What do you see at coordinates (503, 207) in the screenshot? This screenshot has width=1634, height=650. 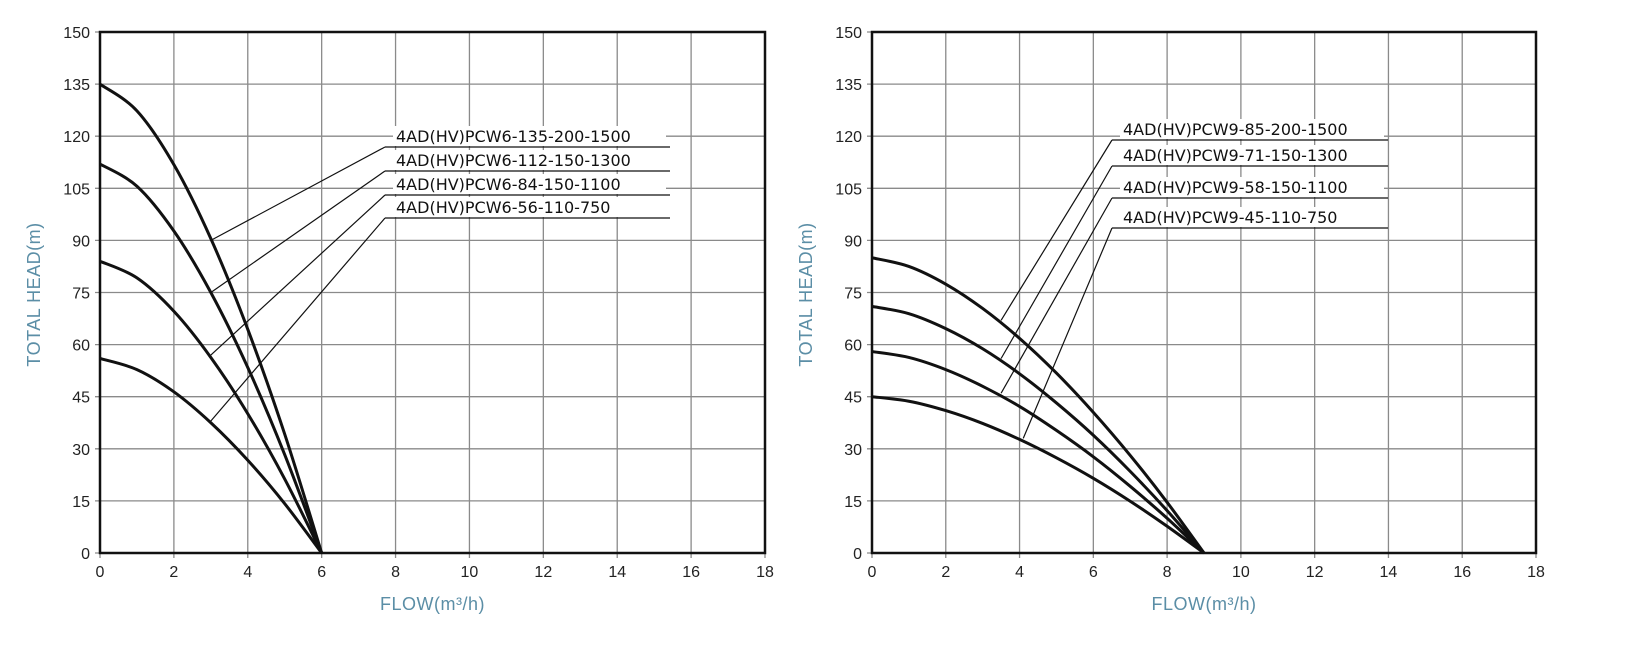 I see `series-label: 4AD(HV)PCW6-56-110-750` at bounding box center [503, 207].